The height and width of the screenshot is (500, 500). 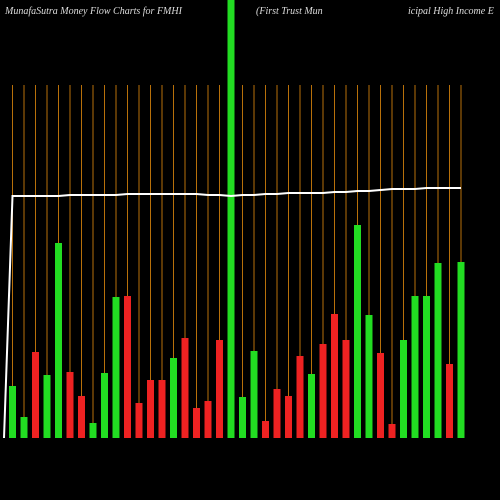 I want to click on chart-title: MunafaSutra Money Flow Charts for FMHI, so click(x=93, y=11).